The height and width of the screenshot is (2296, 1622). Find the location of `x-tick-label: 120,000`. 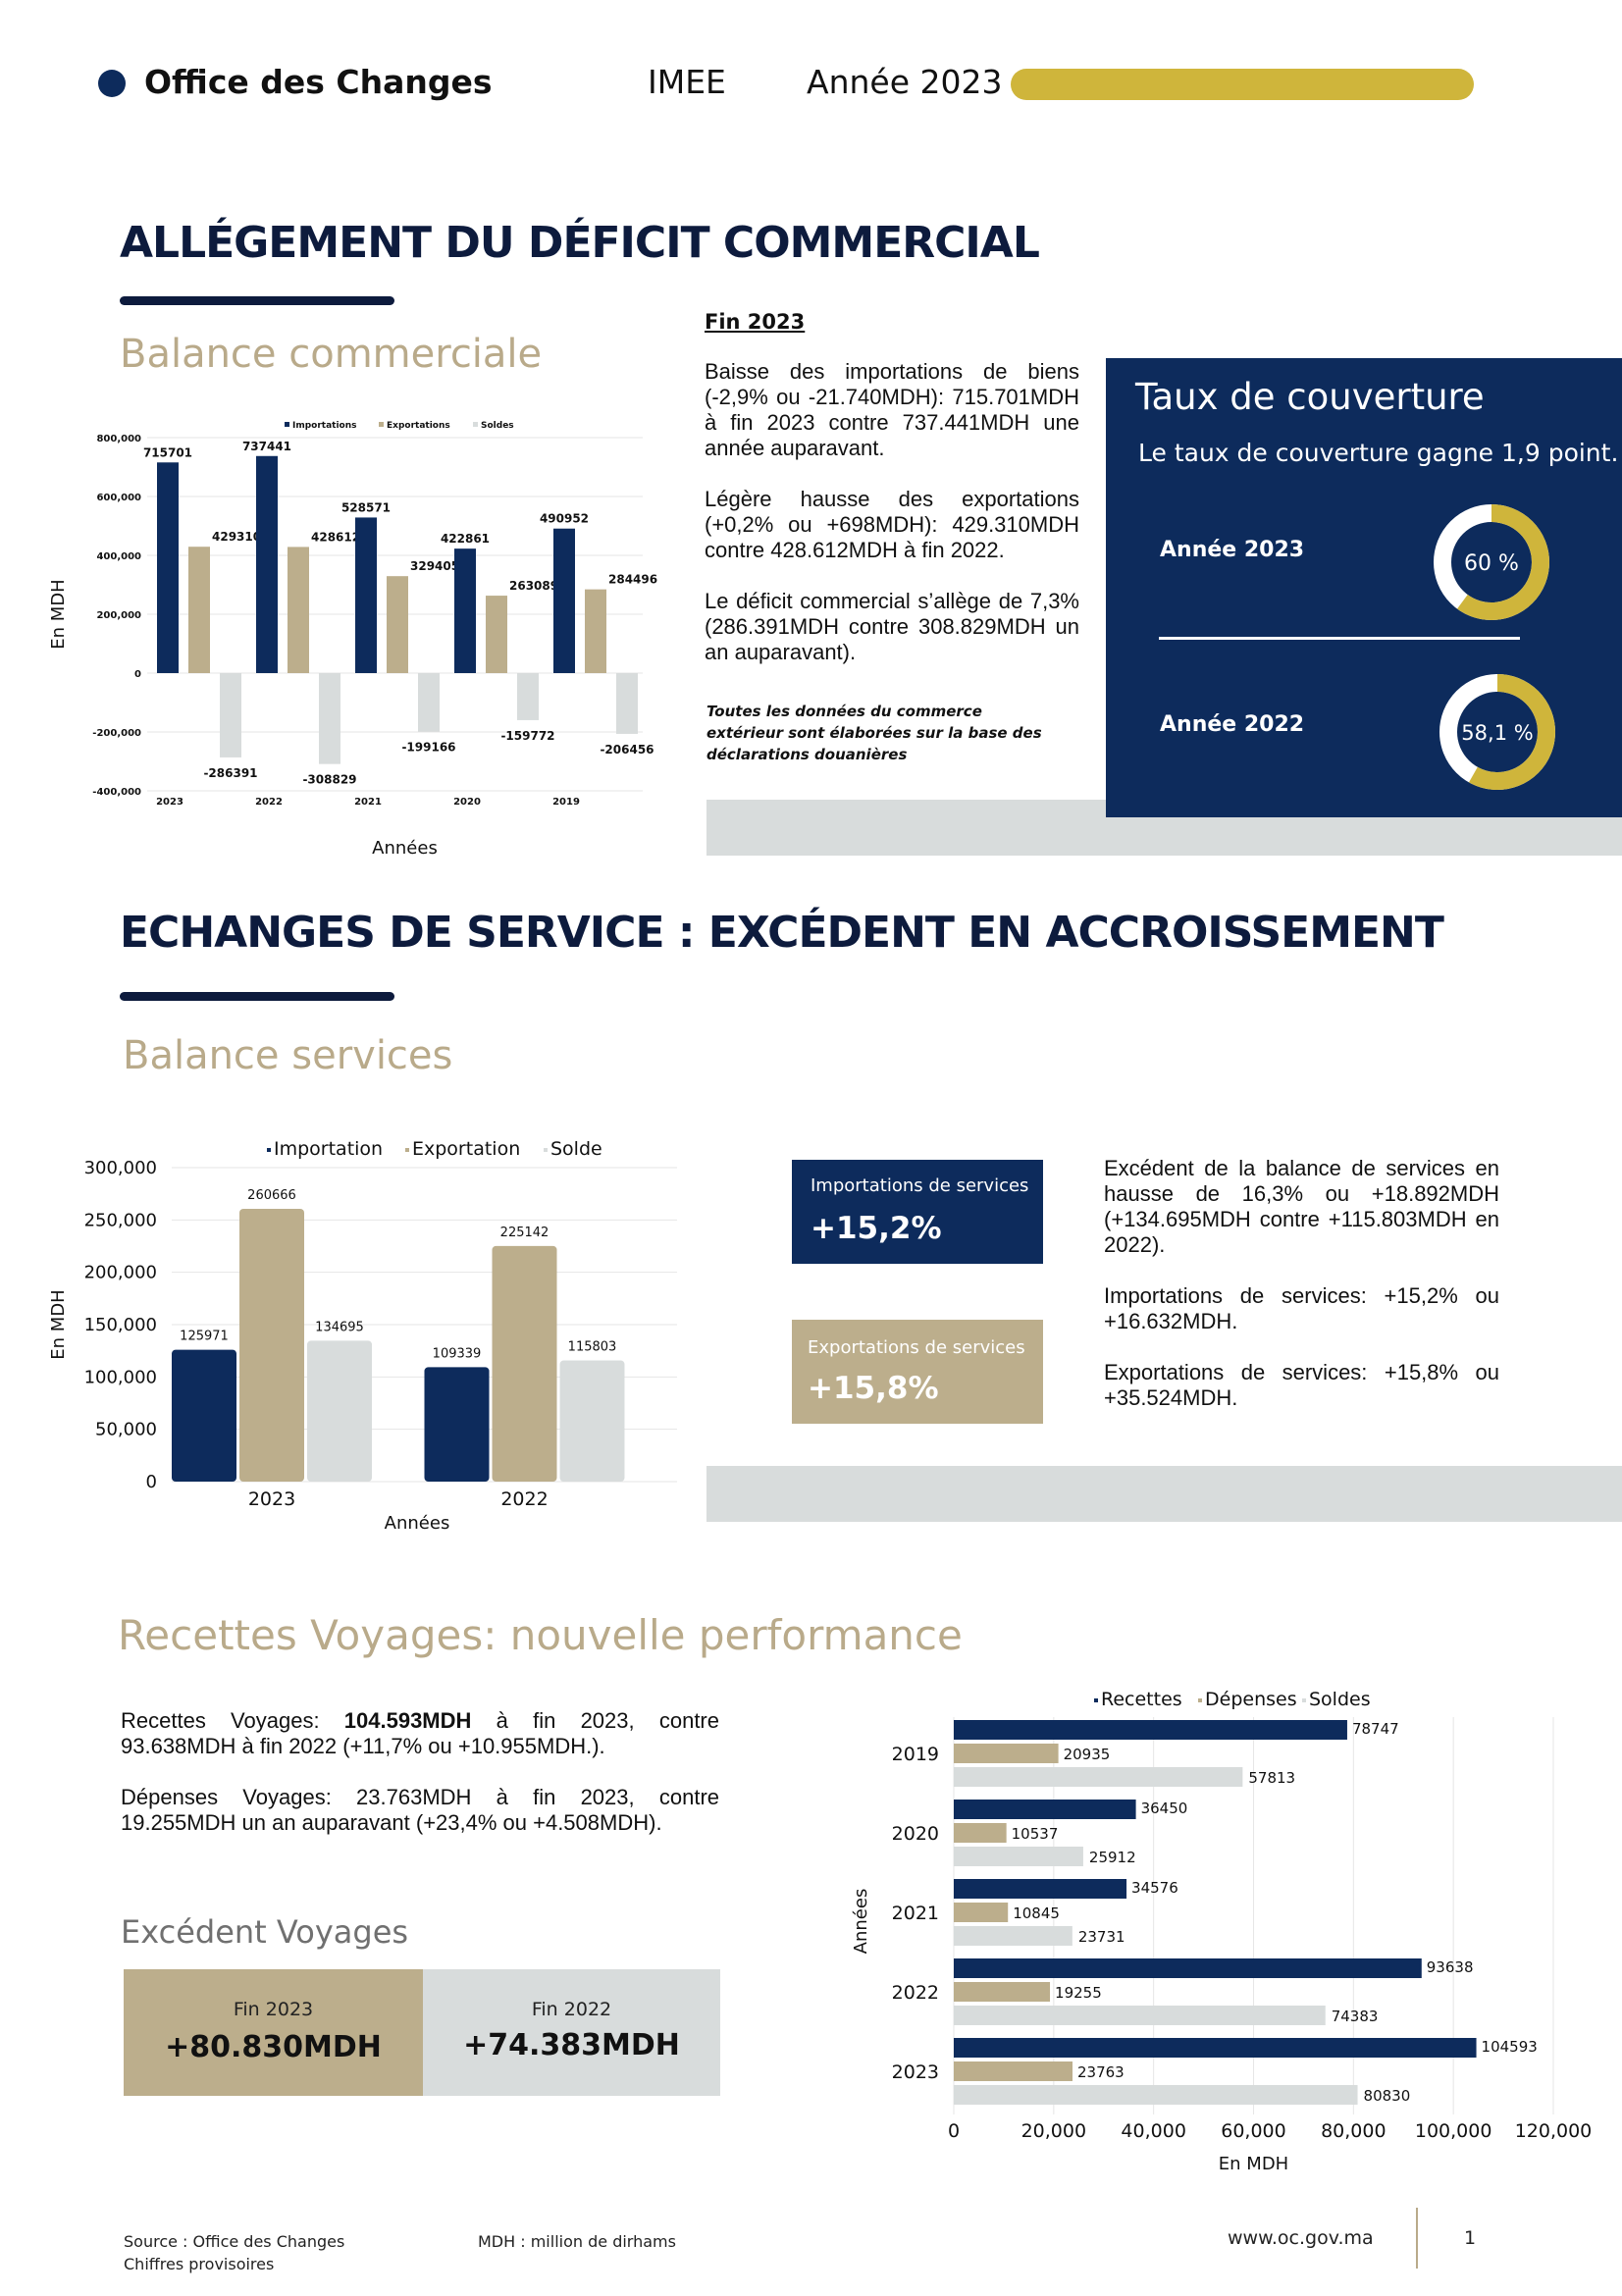

x-tick-label: 120,000 is located at coordinates (1554, 2131).